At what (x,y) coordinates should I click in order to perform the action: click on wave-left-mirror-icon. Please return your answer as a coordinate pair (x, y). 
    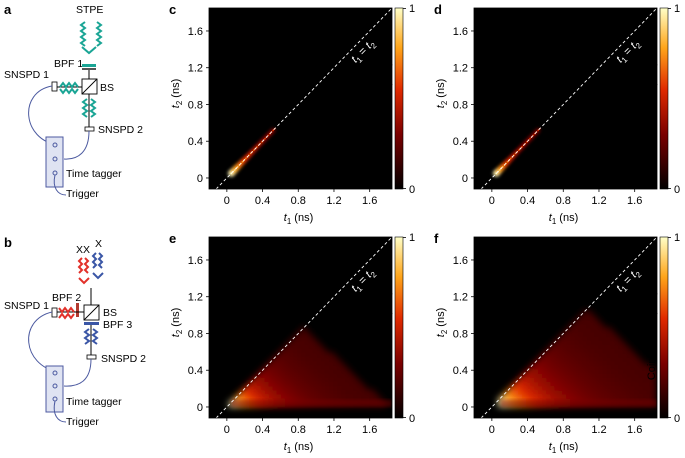
    Looking at the image, I should click on (69, 91).